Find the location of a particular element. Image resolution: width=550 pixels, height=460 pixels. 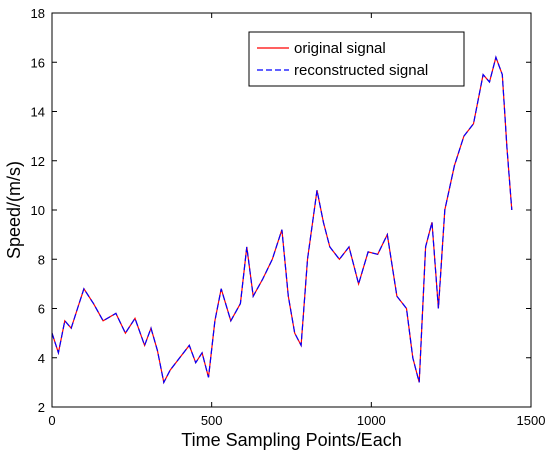

x-tick-label: 0 is located at coordinates (51, 420).